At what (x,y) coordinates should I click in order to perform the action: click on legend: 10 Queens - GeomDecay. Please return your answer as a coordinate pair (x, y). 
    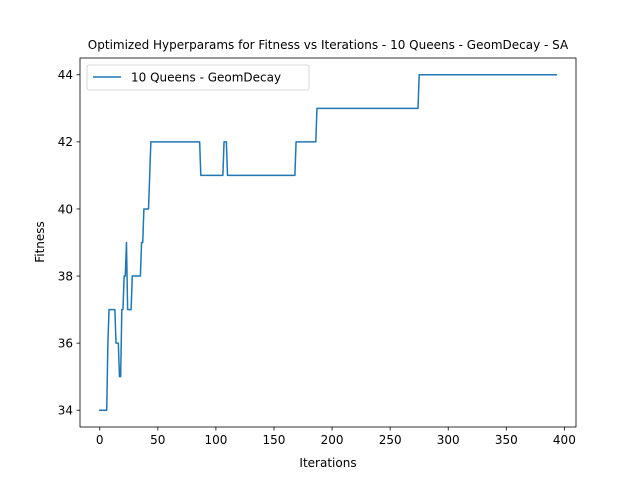
    Looking at the image, I should click on (198, 77).